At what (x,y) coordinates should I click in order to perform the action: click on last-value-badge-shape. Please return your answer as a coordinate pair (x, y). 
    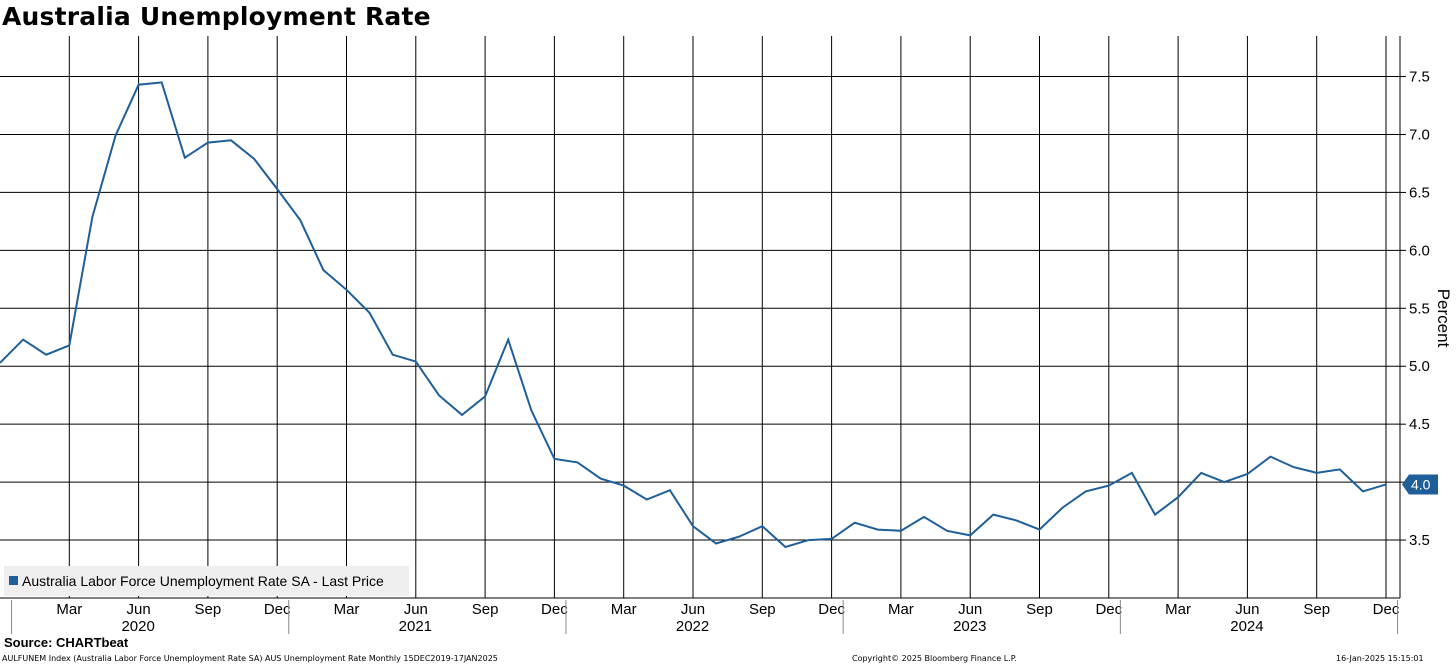
    Looking at the image, I should click on (1420, 484).